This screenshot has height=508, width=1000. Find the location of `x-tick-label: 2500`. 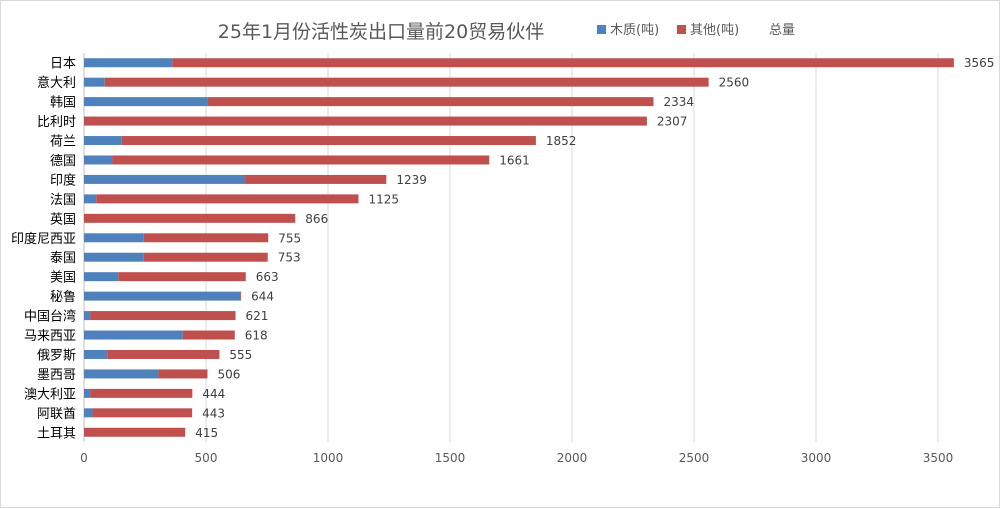

x-tick-label: 2500 is located at coordinates (694, 458).